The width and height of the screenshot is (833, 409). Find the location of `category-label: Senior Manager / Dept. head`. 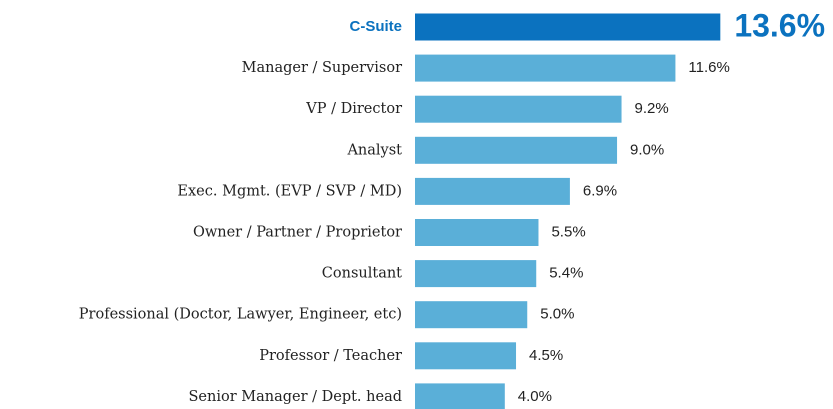

category-label: Senior Manager / Dept. head is located at coordinates (295, 397).